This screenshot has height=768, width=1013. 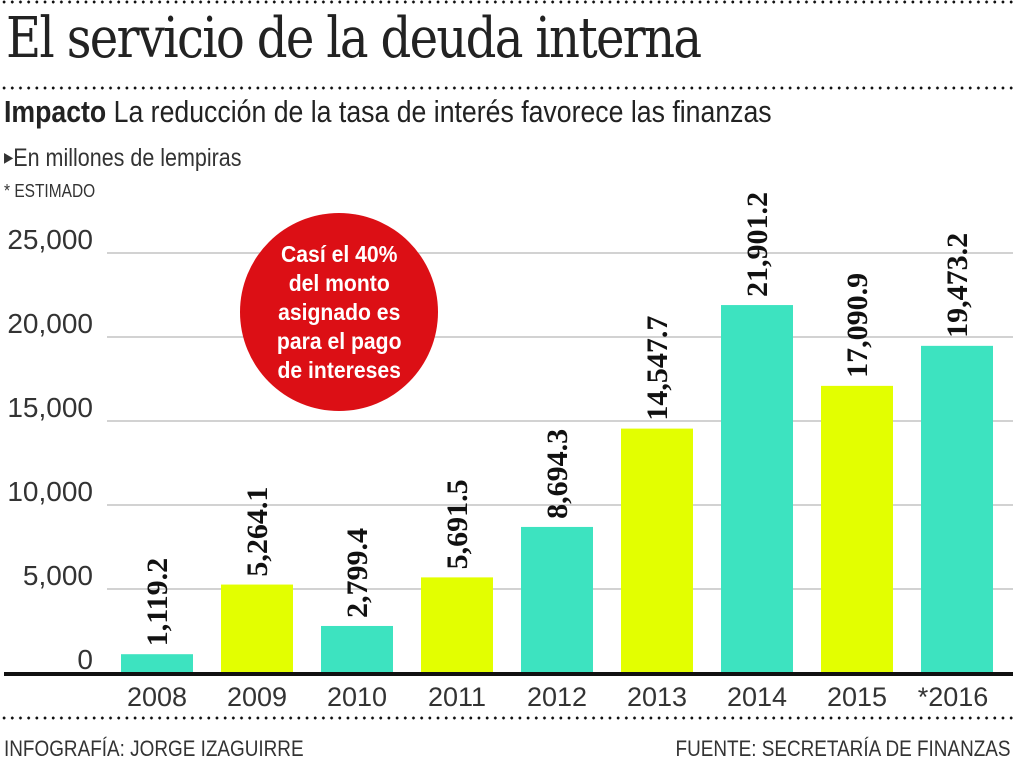 I want to click on value-label: 5,691.5, so click(x=457, y=524).